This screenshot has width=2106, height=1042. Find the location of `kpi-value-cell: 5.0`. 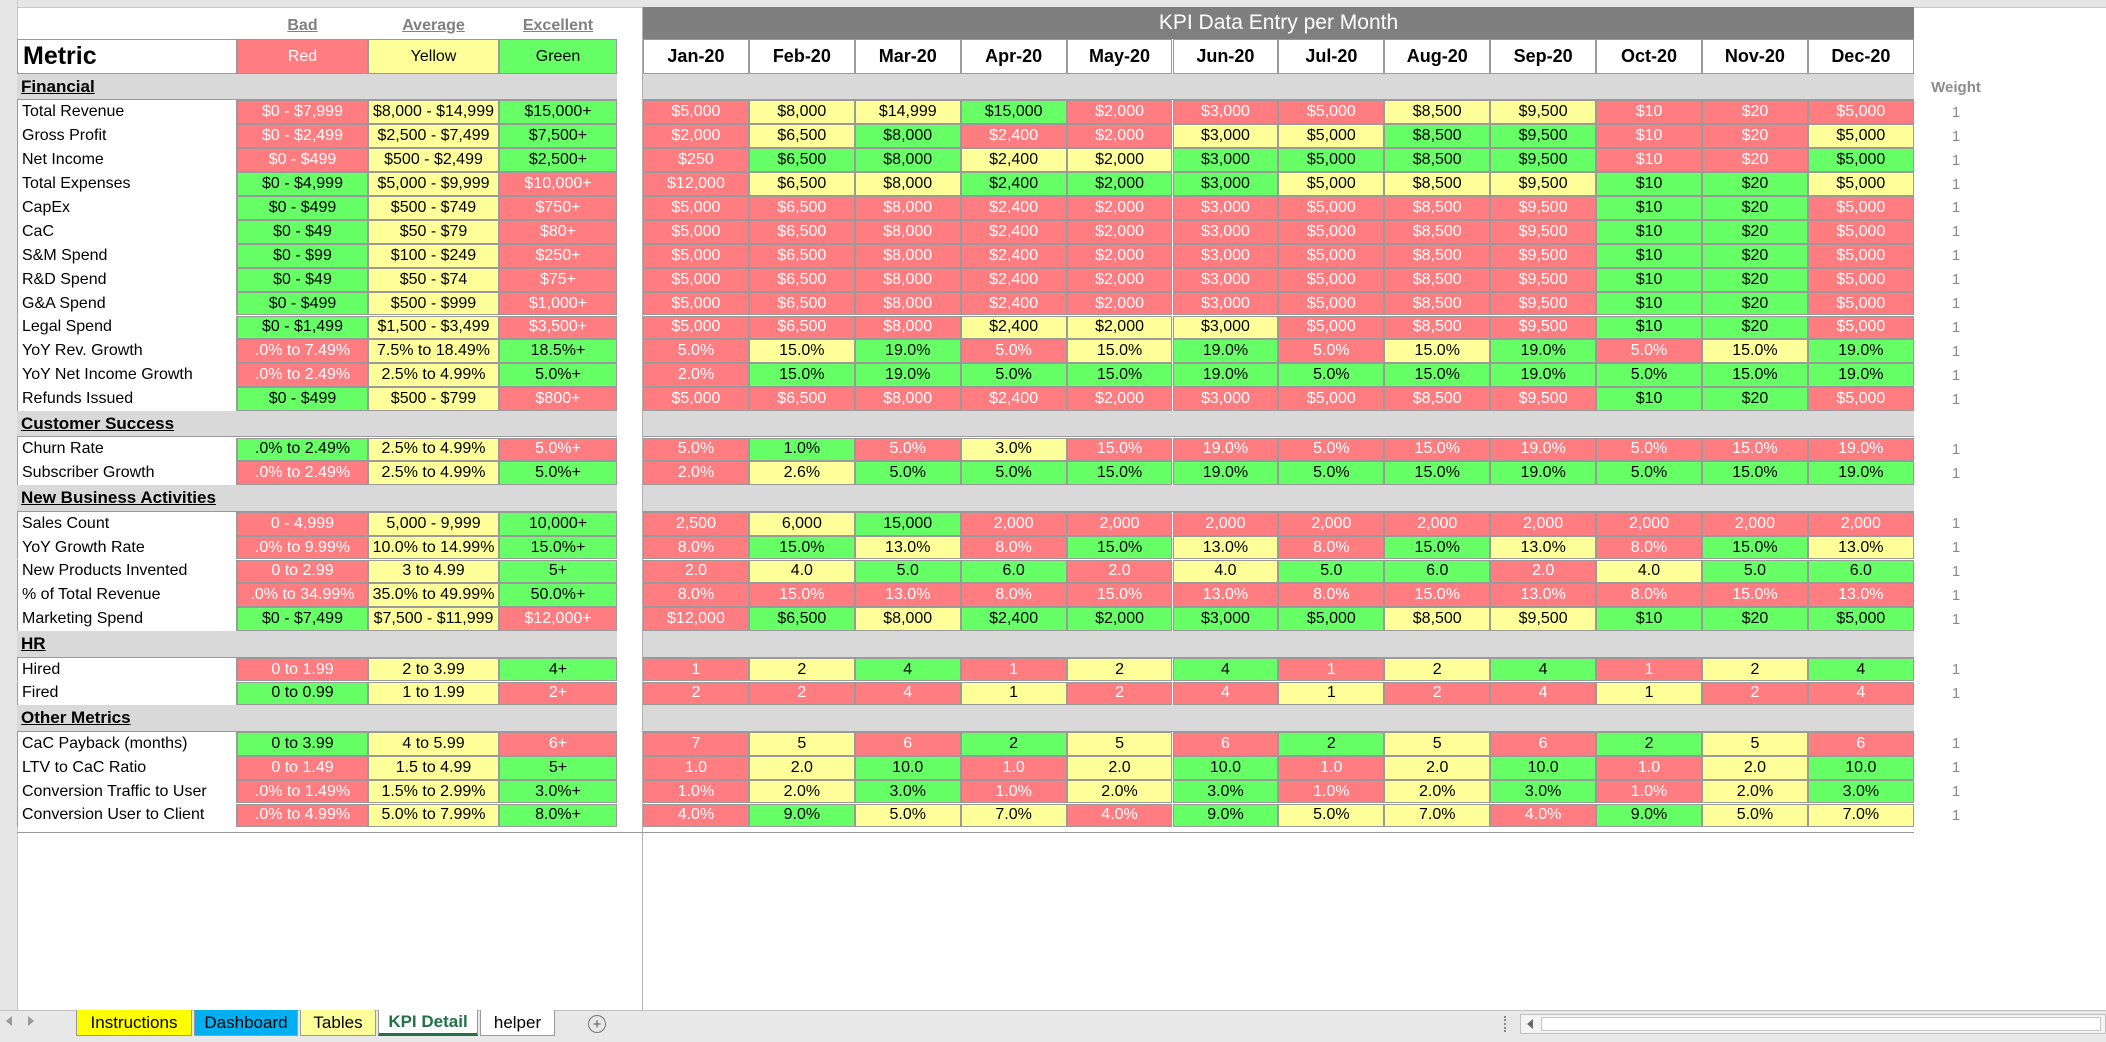

kpi-value-cell: 5.0 is located at coordinates (907, 571).